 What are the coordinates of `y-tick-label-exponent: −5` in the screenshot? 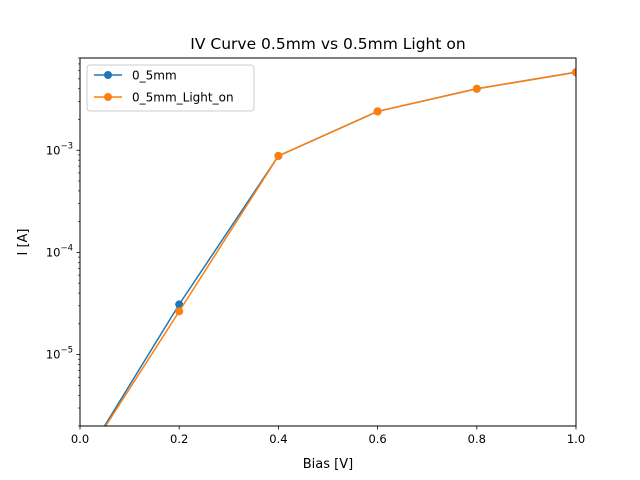 It's located at (66, 351).